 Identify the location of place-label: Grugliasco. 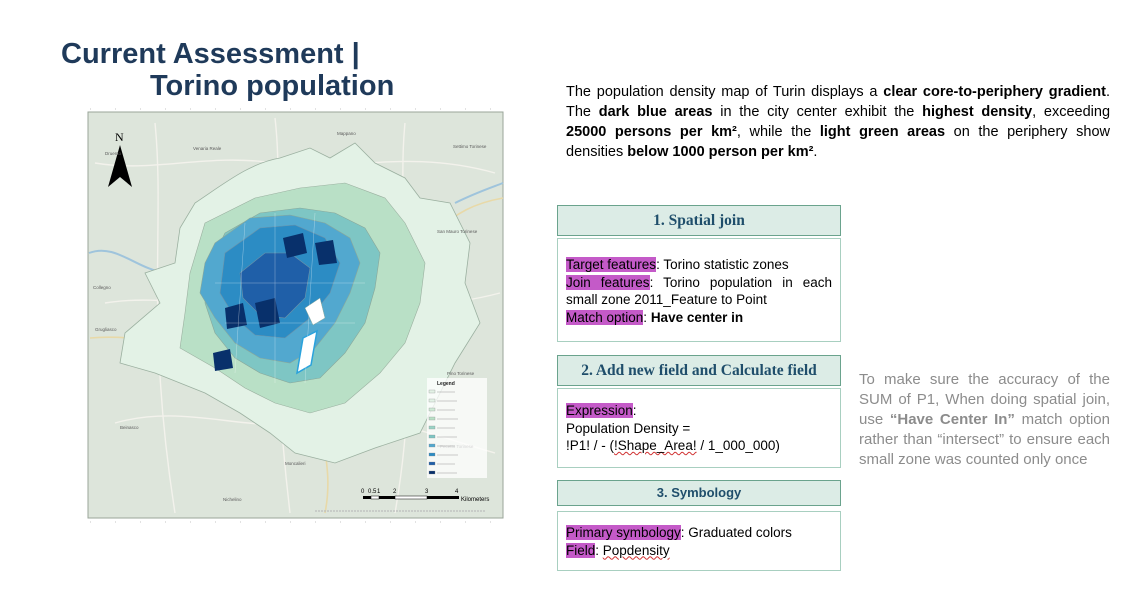
(106, 329).